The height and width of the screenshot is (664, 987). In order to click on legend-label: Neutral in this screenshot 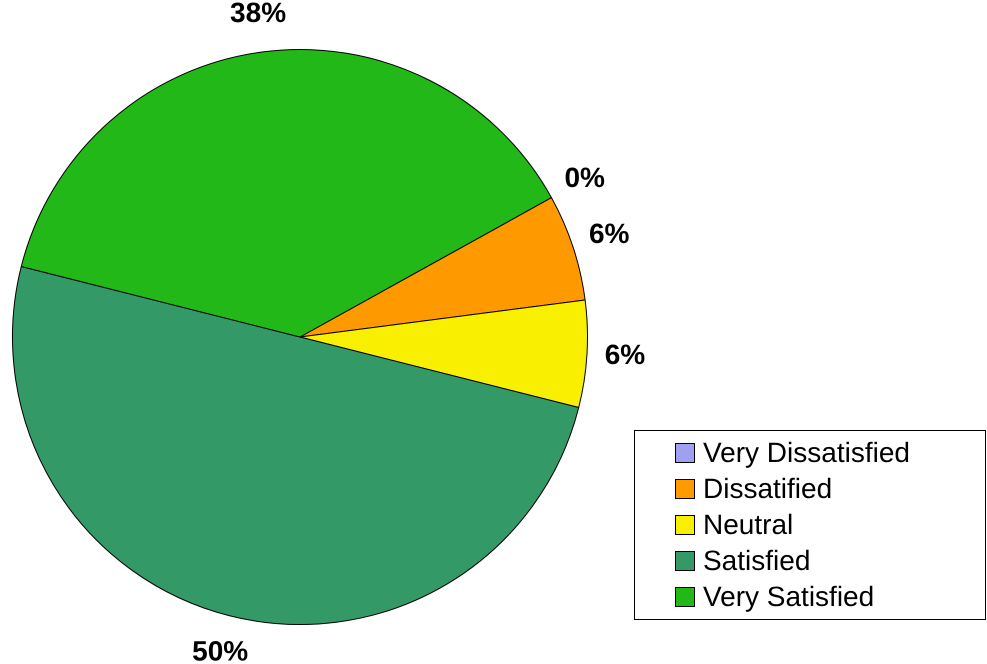, I will do `click(748, 525)`.